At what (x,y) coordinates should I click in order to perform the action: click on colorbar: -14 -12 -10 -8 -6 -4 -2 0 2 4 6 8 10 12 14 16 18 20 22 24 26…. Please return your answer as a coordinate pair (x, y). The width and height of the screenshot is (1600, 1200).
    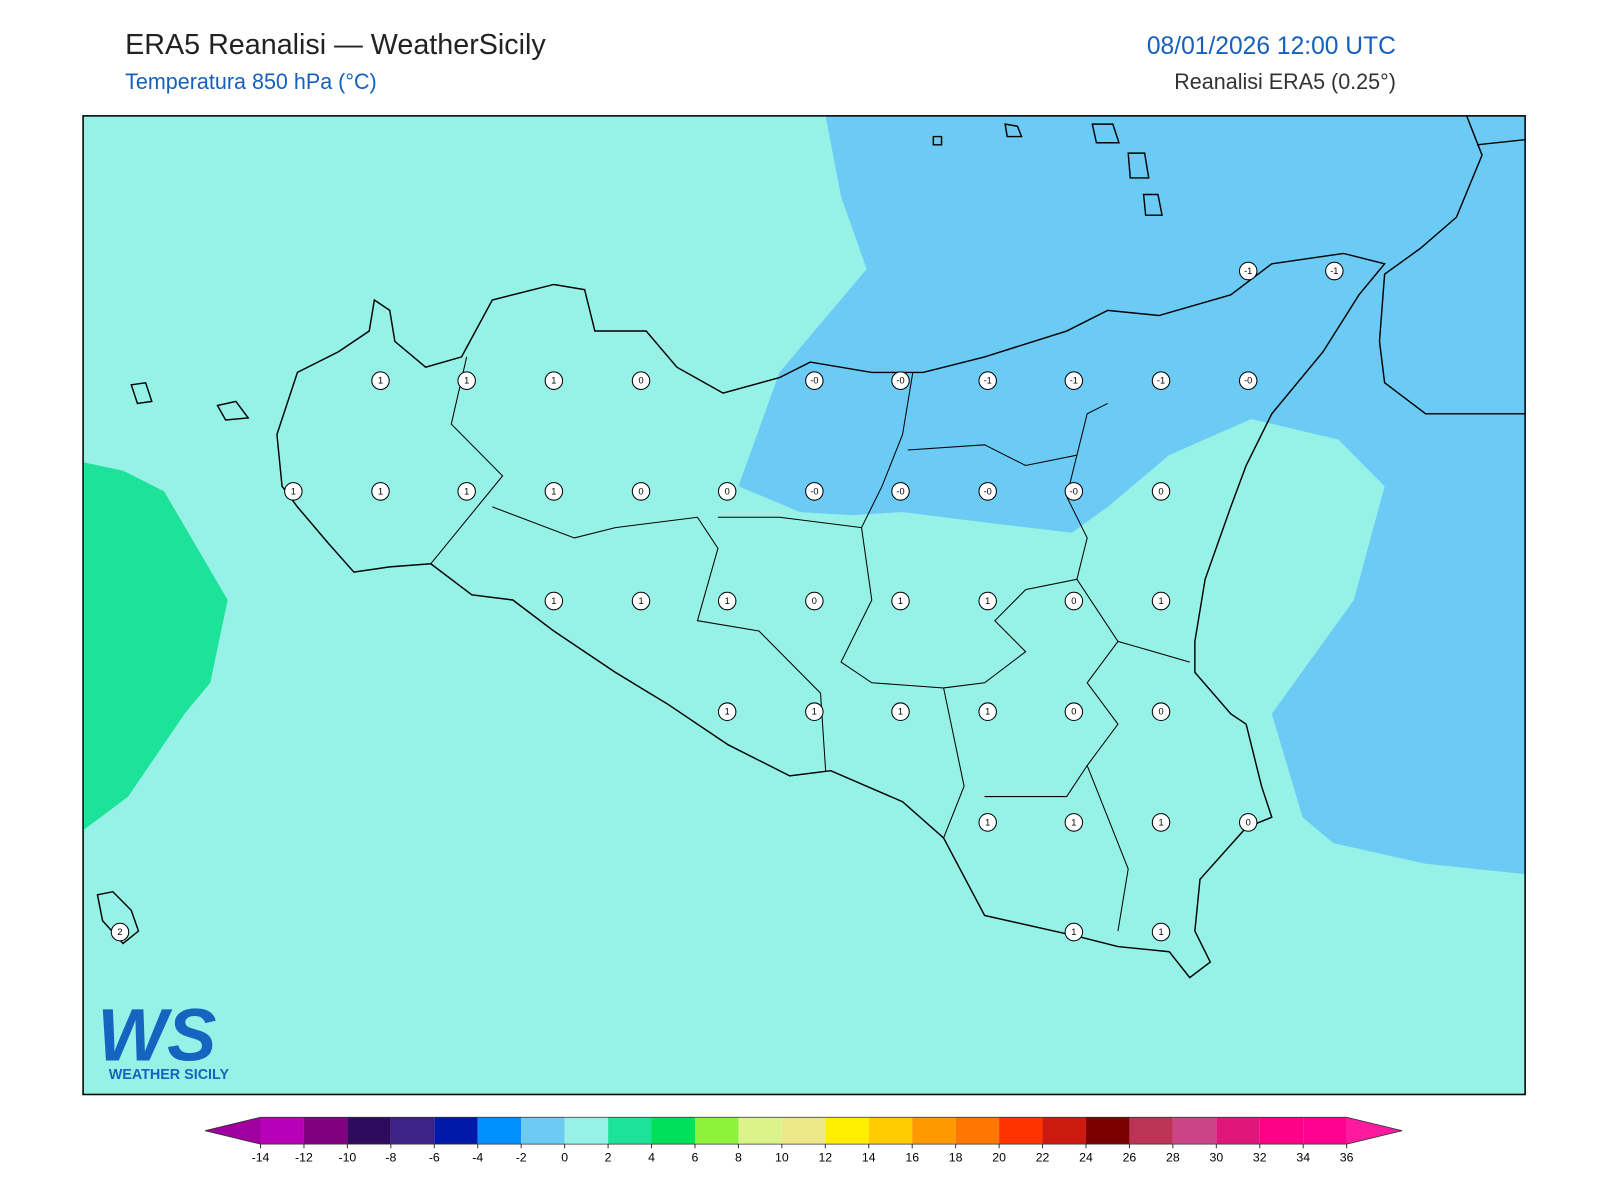
    Looking at the image, I should click on (804, 1140).